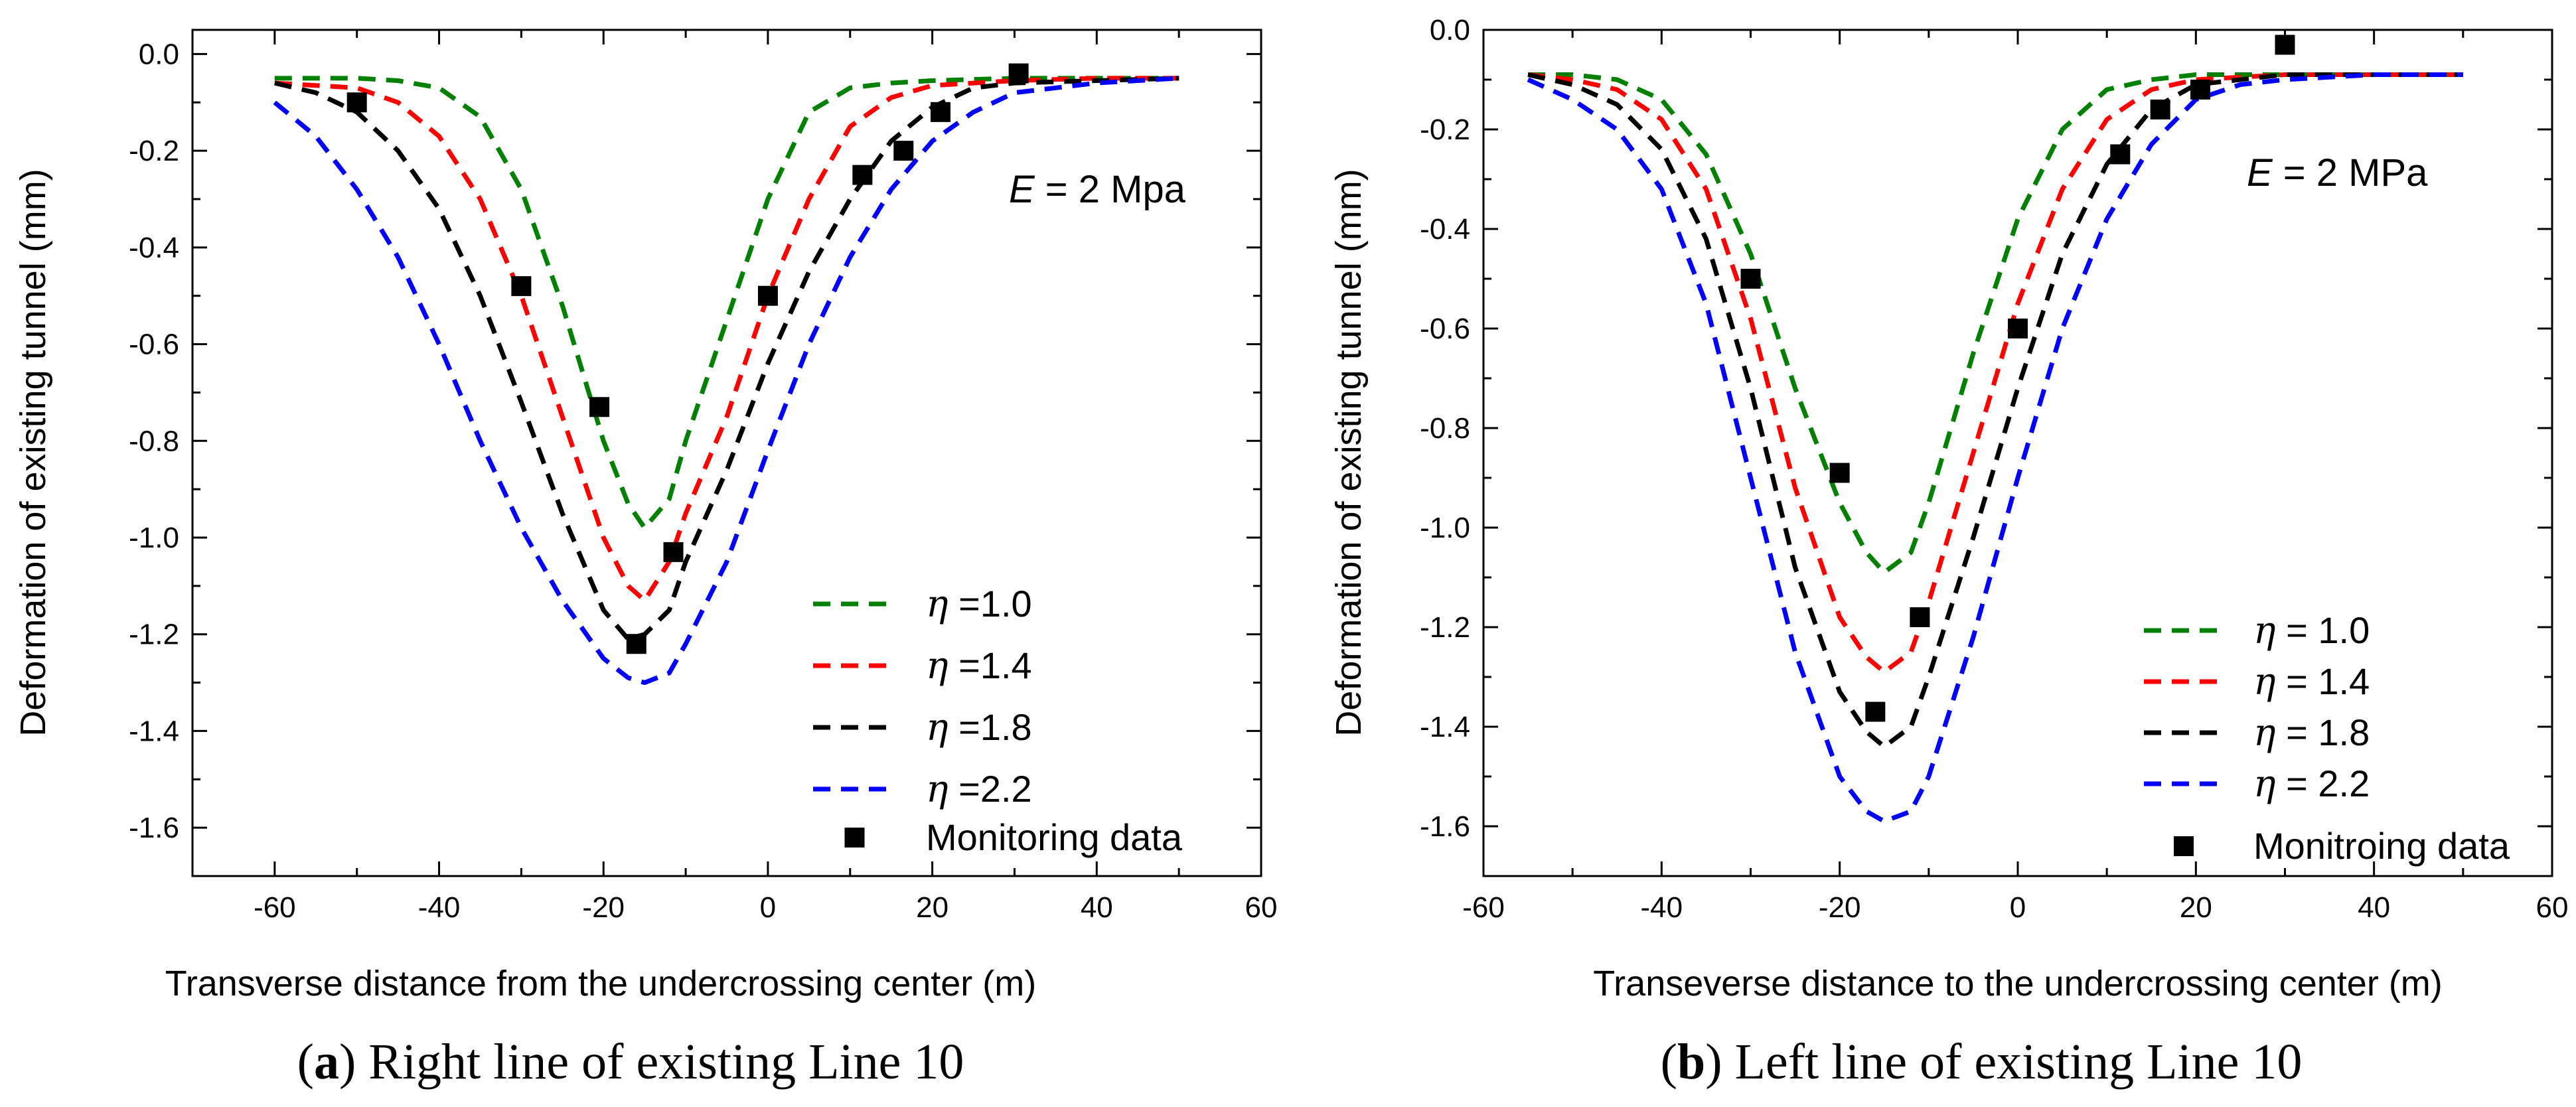 The width and height of the screenshot is (2576, 1107). I want to click on legend-label-3: η = 1.8, so click(2311, 733).